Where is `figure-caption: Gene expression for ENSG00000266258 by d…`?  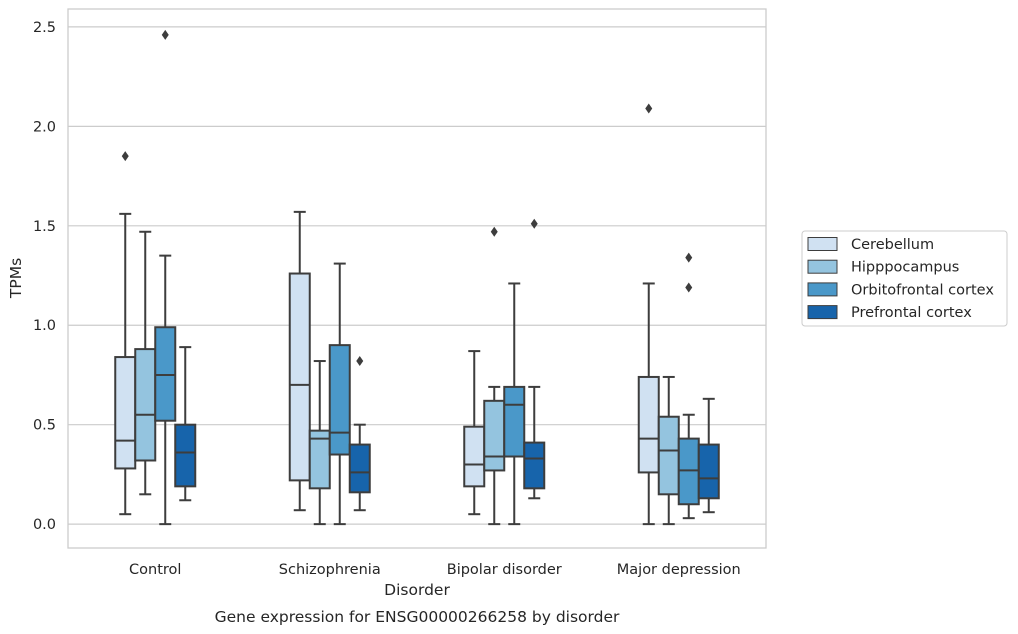 figure-caption: Gene expression for ENSG00000266258 by d… is located at coordinates (417, 617).